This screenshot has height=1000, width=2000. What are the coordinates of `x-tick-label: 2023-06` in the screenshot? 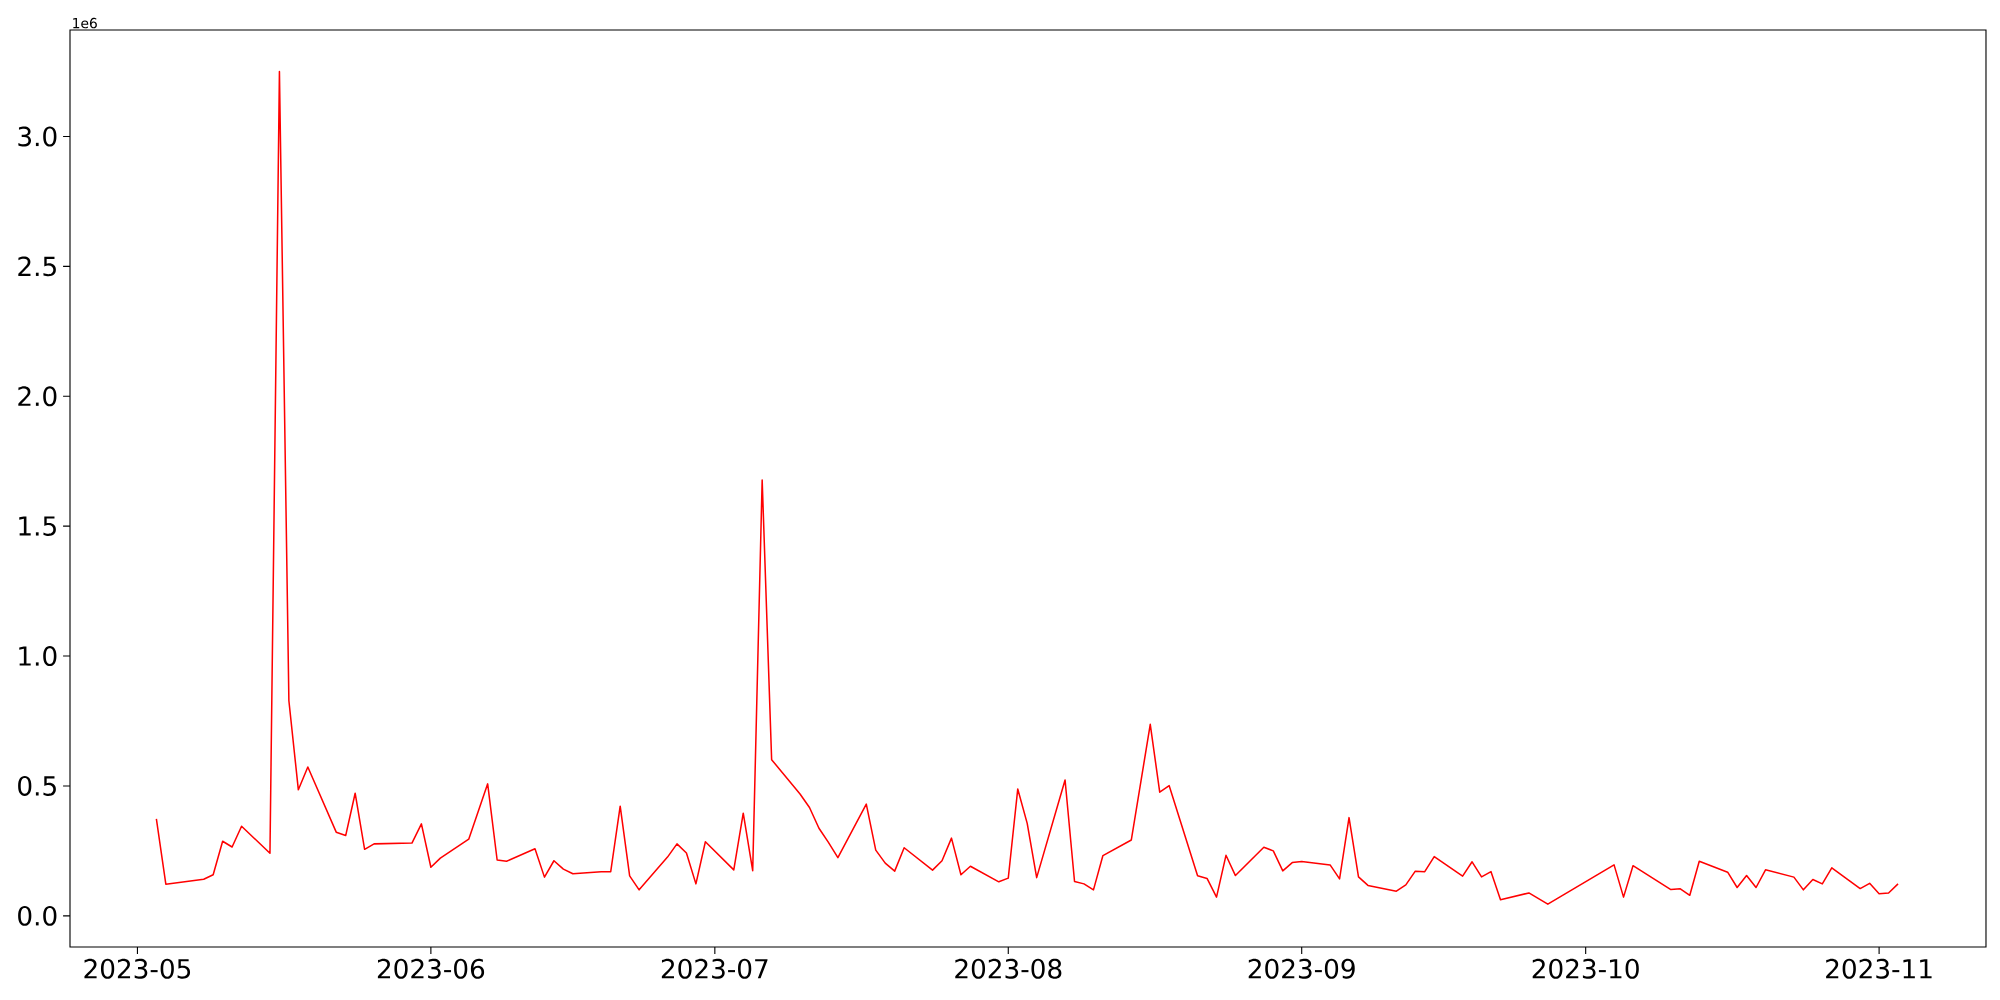 It's located at (431, 968).